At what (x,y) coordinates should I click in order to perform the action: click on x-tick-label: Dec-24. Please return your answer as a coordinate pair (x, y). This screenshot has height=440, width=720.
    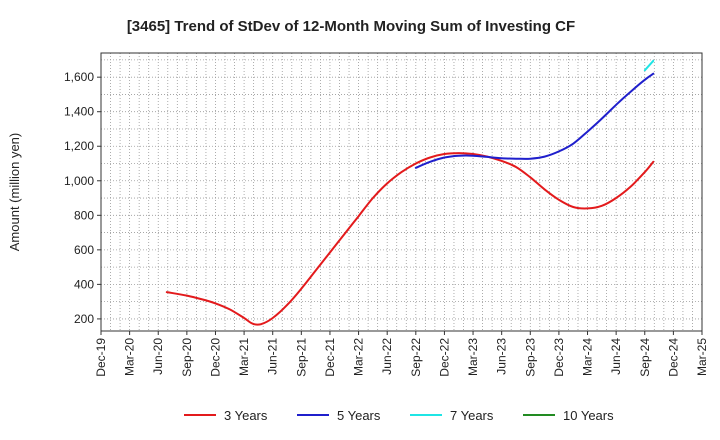
    Looking at the image, I should click on (673, 357).